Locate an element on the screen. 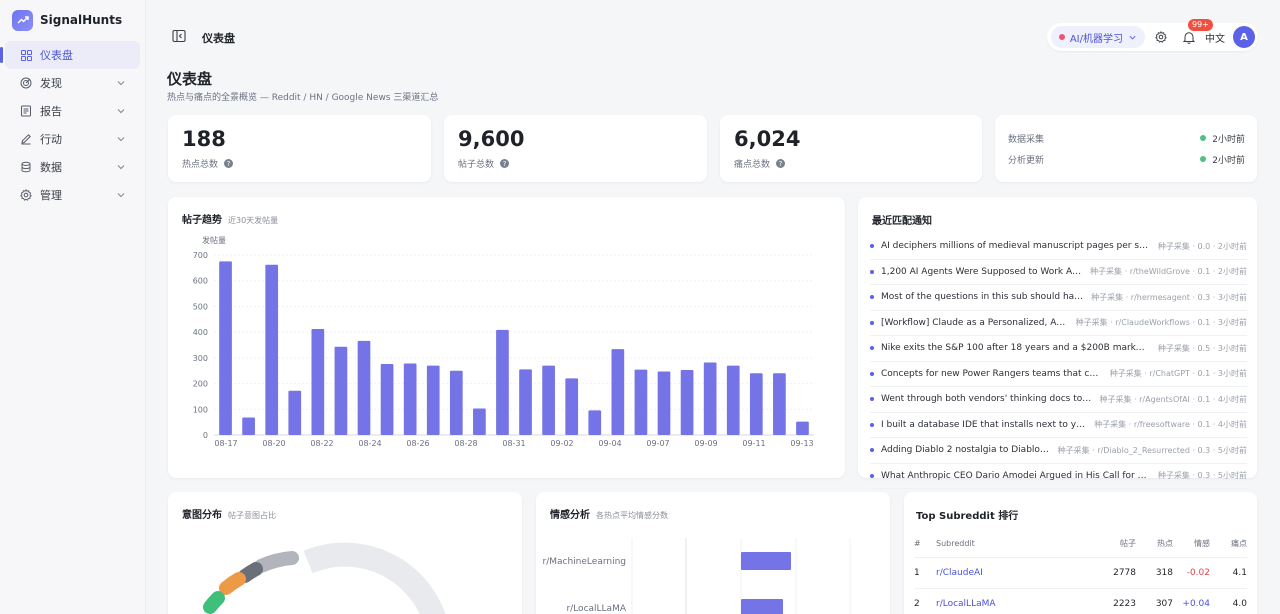 The width and height of the screenshot is (1280, 614). sidebar-item-label: 仪表盘 is located at coordinates (56, 55).